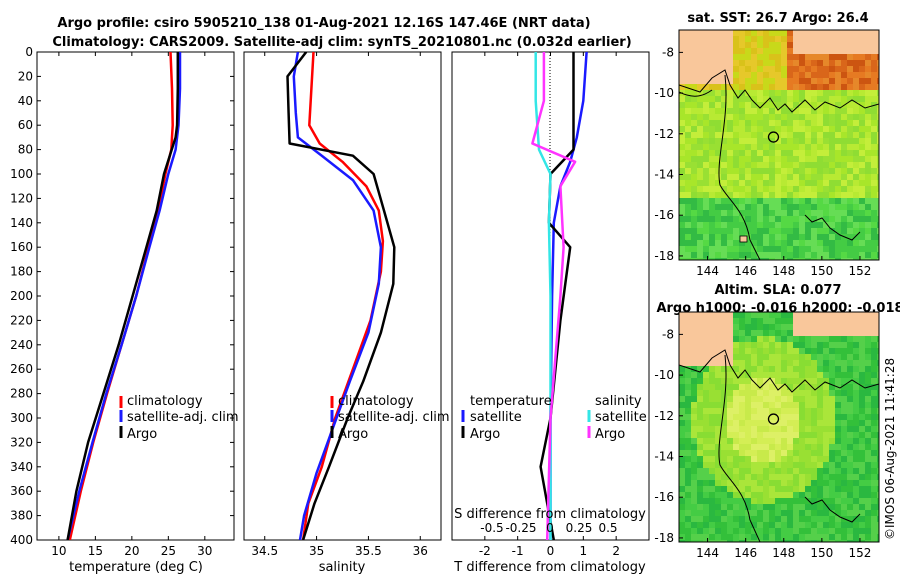 The height and width of the screenshot is (580, 900). I want to click on difference-x-ticks: -2 -1 0 1 2, so click(549, 305).